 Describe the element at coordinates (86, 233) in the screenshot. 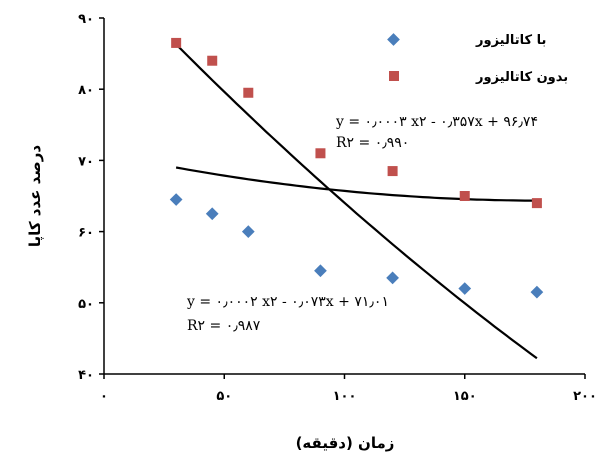

I see `y-tick-label: ۶۰` at that location.